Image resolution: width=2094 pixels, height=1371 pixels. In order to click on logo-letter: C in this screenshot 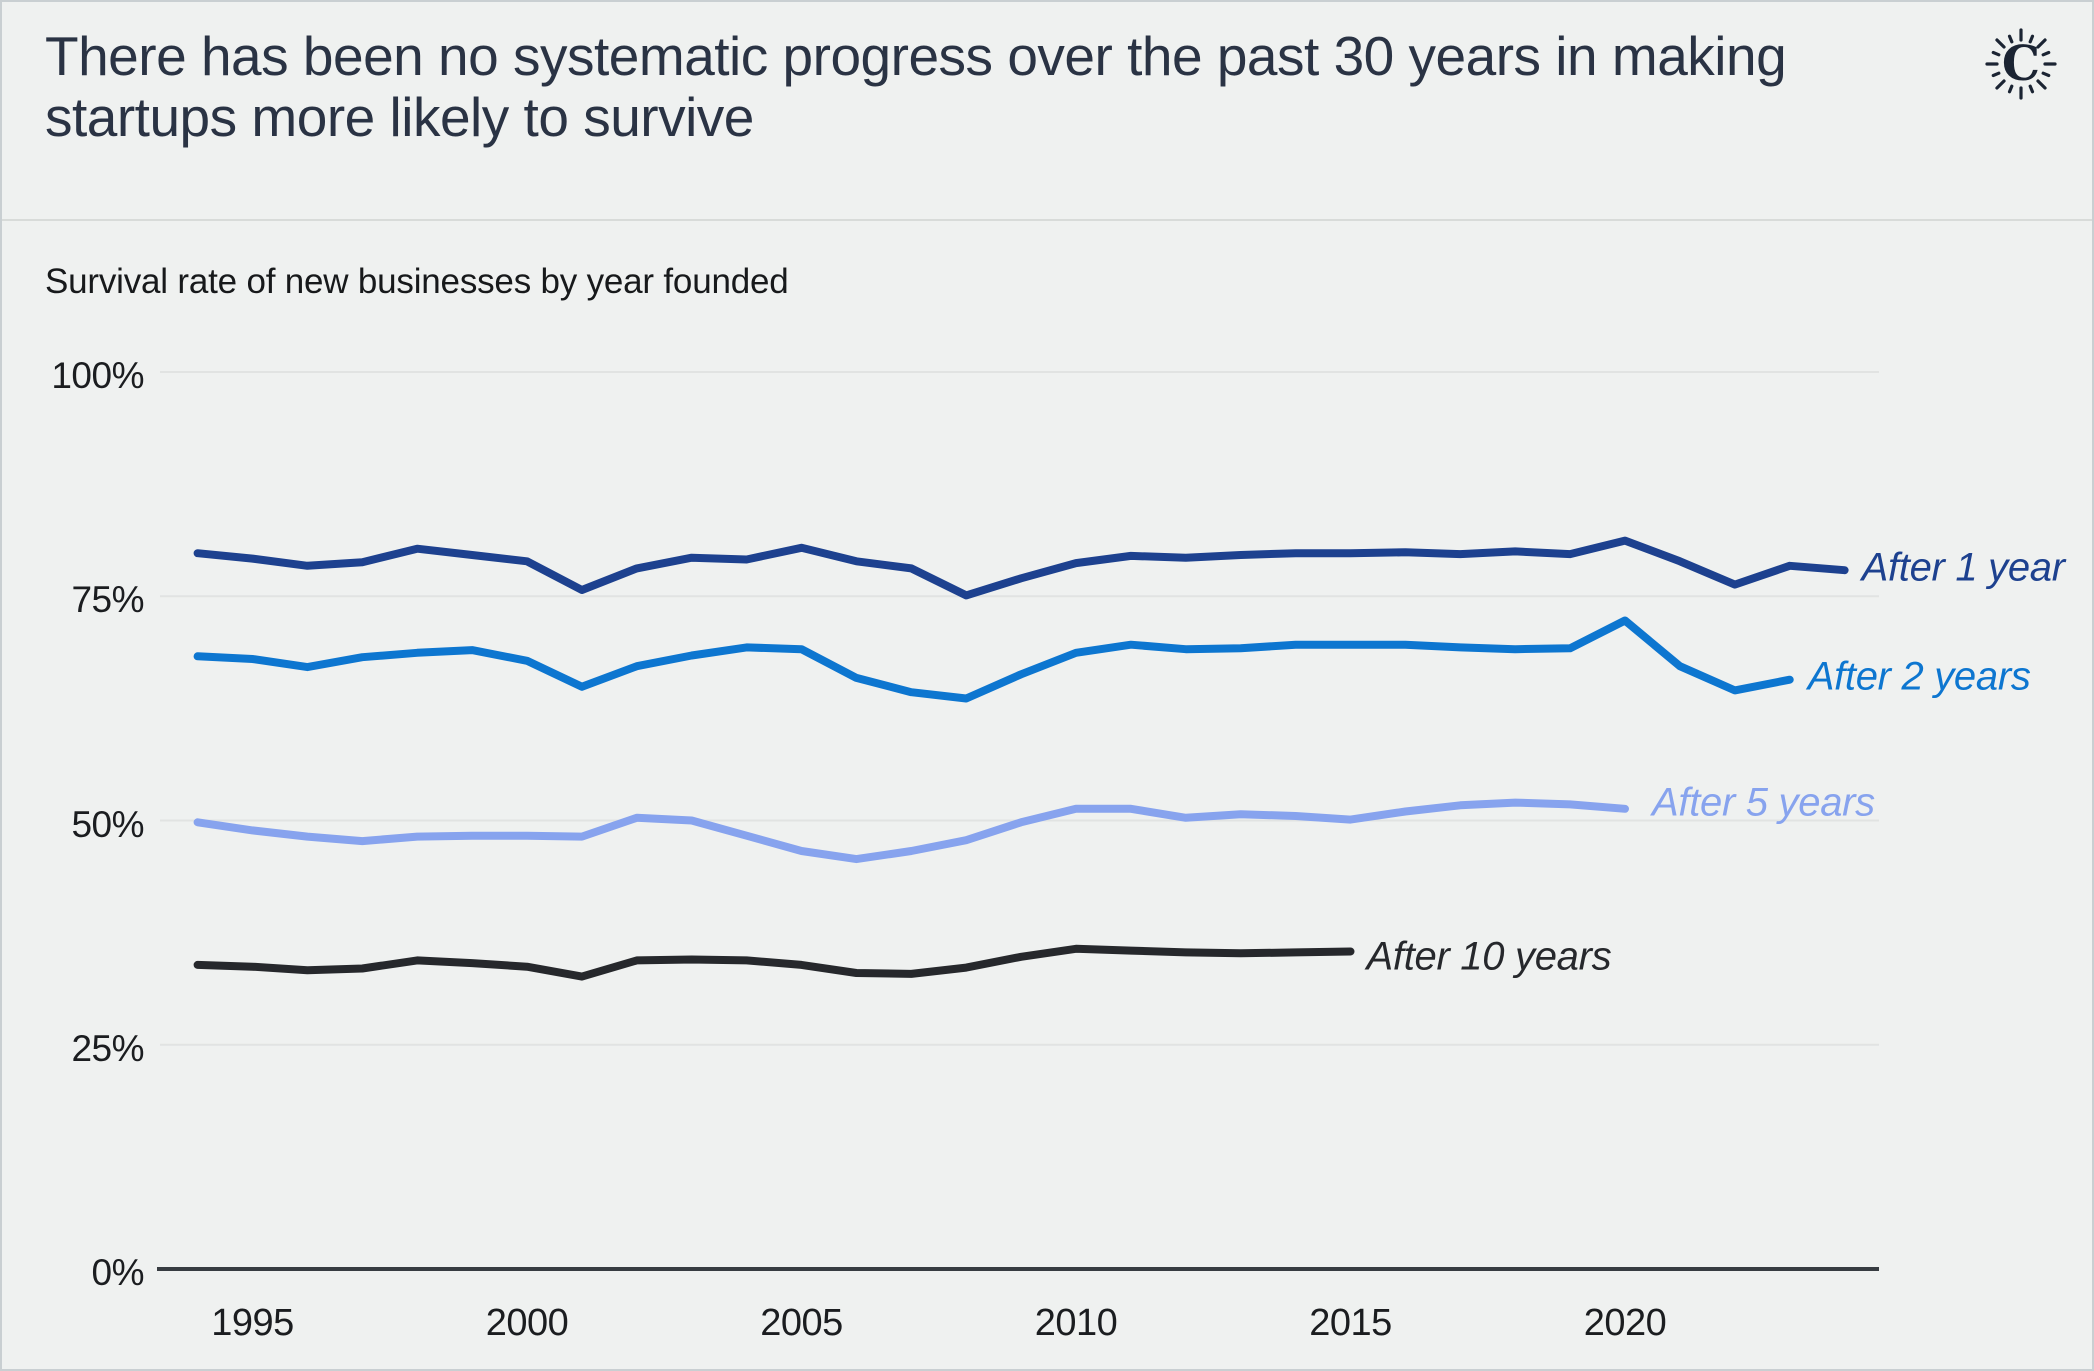, I will do `click(2021, 64)`.